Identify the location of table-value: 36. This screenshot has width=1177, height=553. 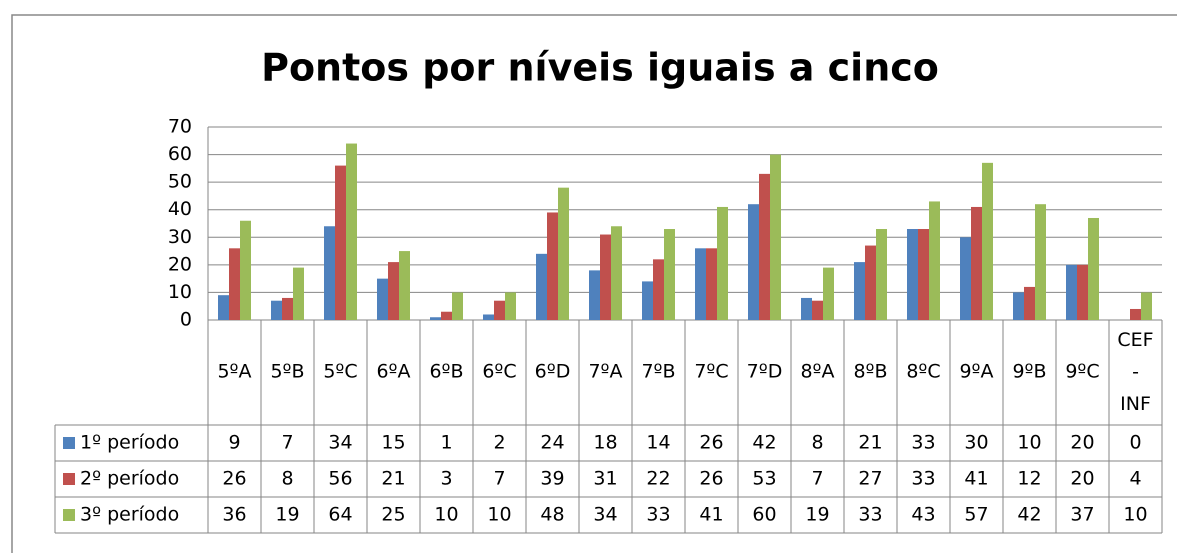
(234, 515).